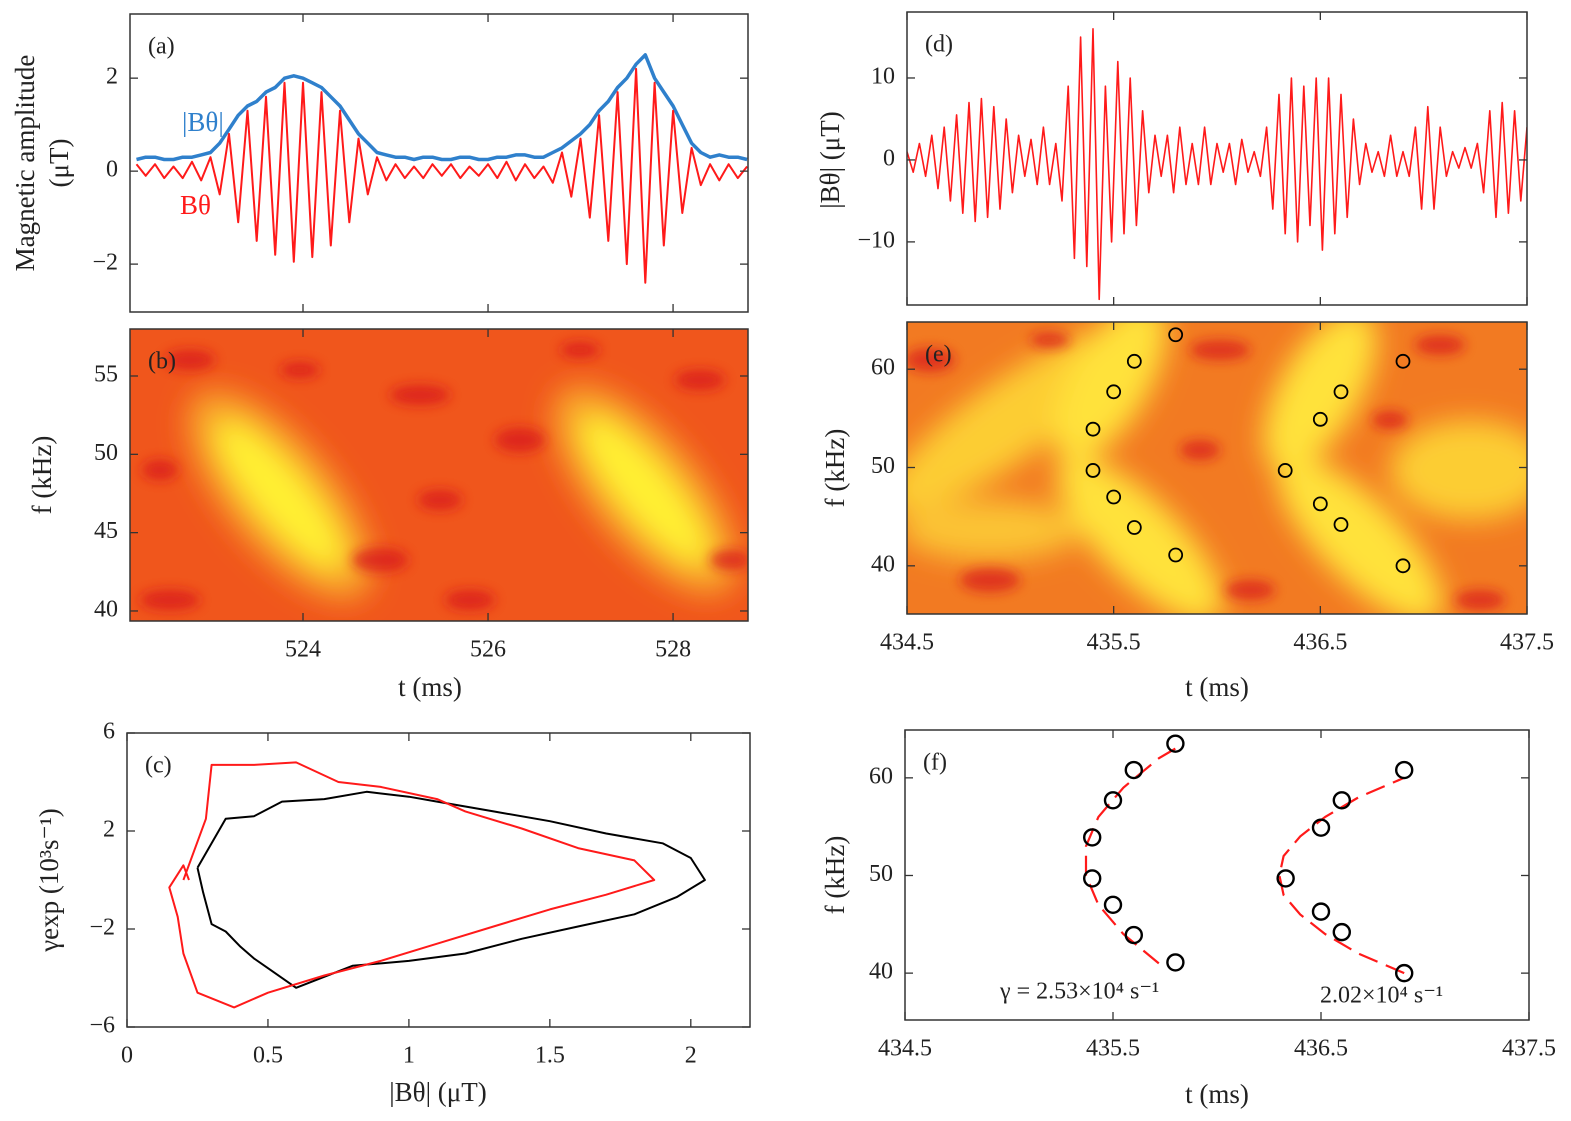  I want to click on y-tick-label: 10, so click(883, 76).